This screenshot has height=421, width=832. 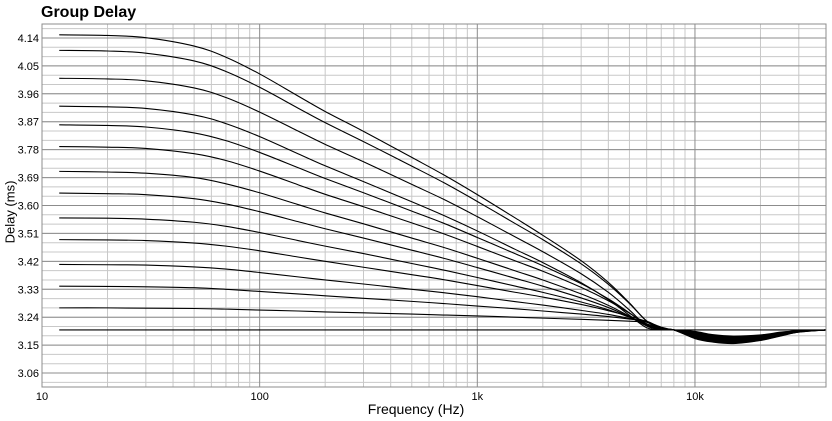 What do you see at coordinates (89, 12) in the screenshot?
I see `chart-title: Group Delay` at bounding box center [89, 12].